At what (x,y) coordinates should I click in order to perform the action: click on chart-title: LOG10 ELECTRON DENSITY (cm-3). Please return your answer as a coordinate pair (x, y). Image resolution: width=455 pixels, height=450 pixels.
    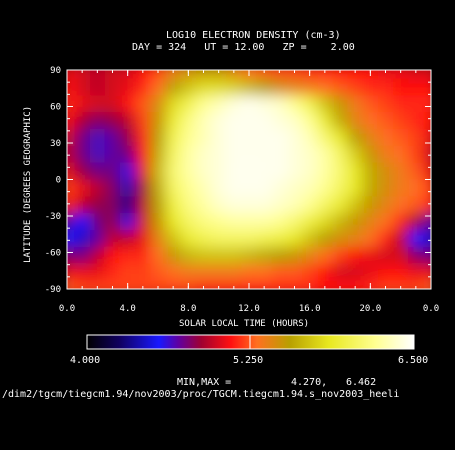
    Looking at the image, I should click on (253, 35).